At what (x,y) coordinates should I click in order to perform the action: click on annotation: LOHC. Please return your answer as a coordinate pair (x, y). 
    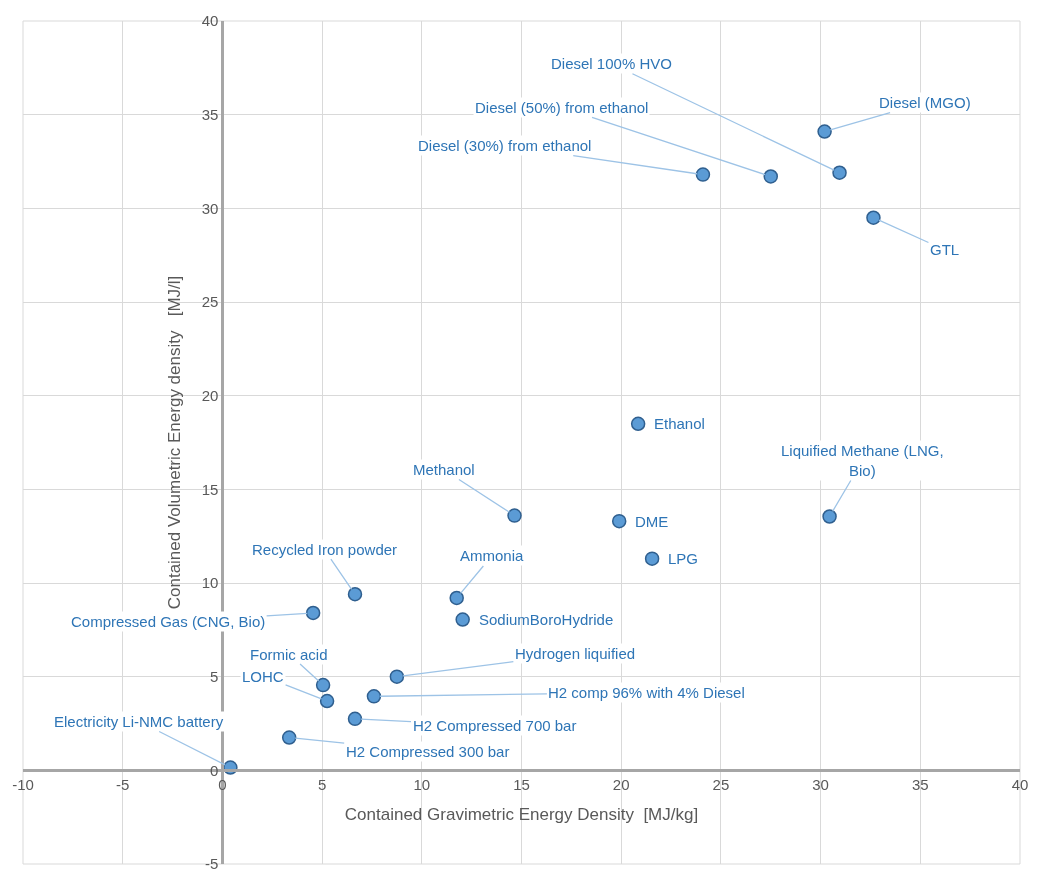
    Looking at the image, I should click on (263, 676).